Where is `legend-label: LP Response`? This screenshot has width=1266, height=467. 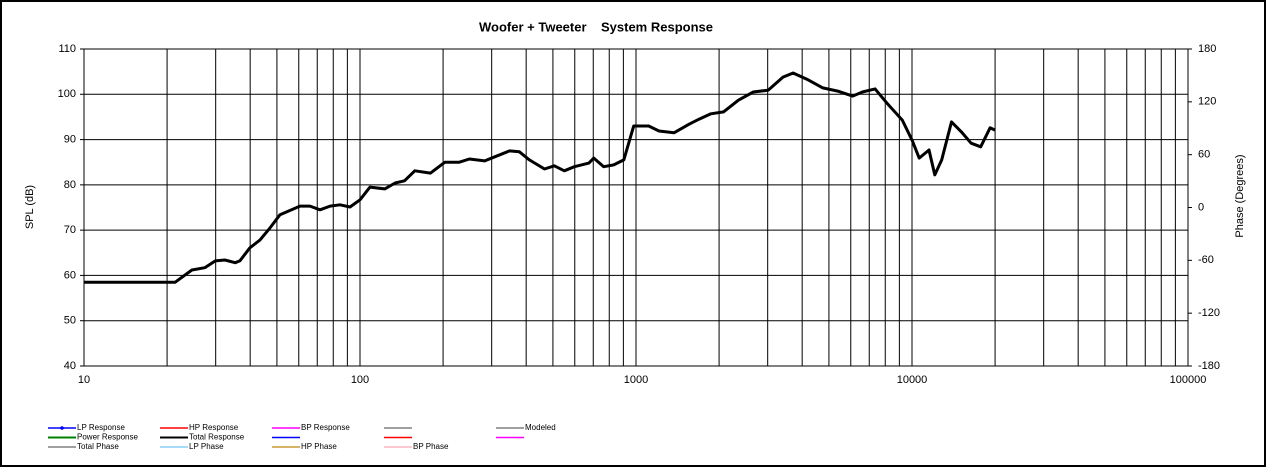 legend-label: LP Response is located at coordinates (101, 427).